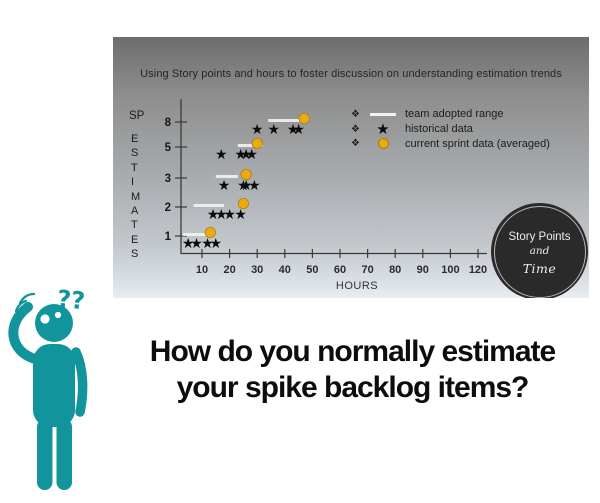 This screenshot has height=503, width=600. I want to click on y-tick-label: 3, so click(168, 179).